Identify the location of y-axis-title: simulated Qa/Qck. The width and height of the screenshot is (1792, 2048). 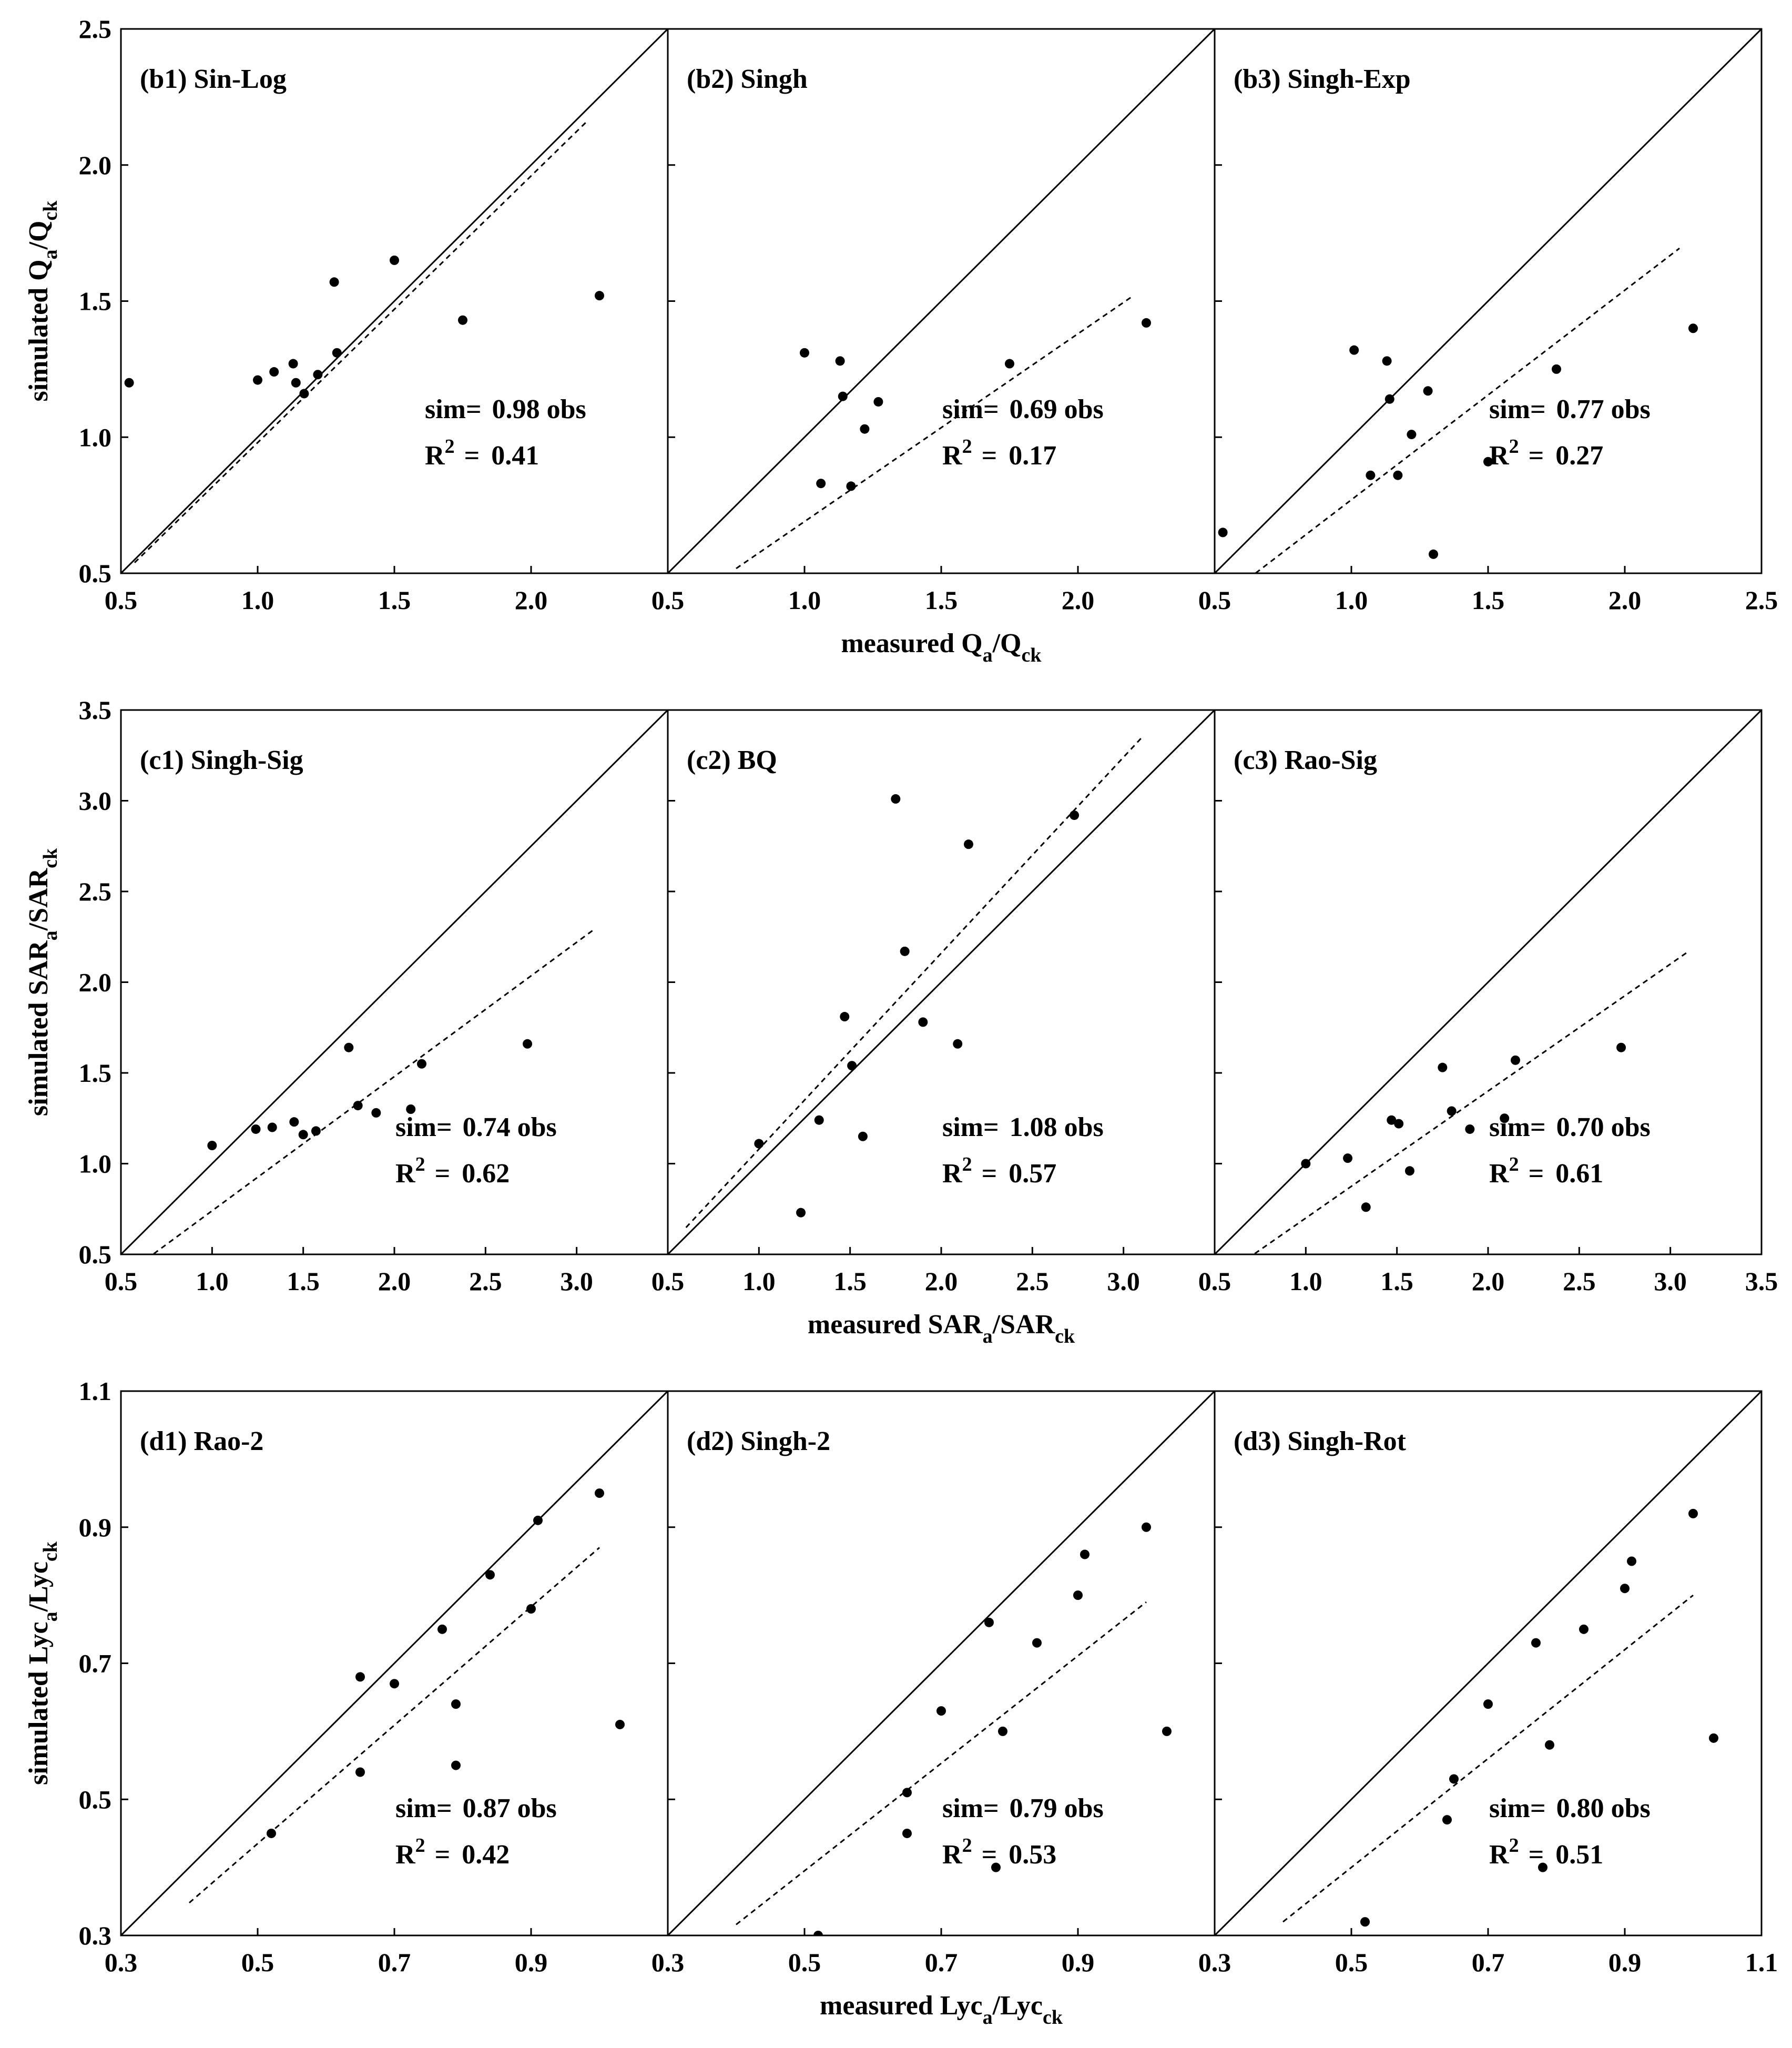
(43, 301).